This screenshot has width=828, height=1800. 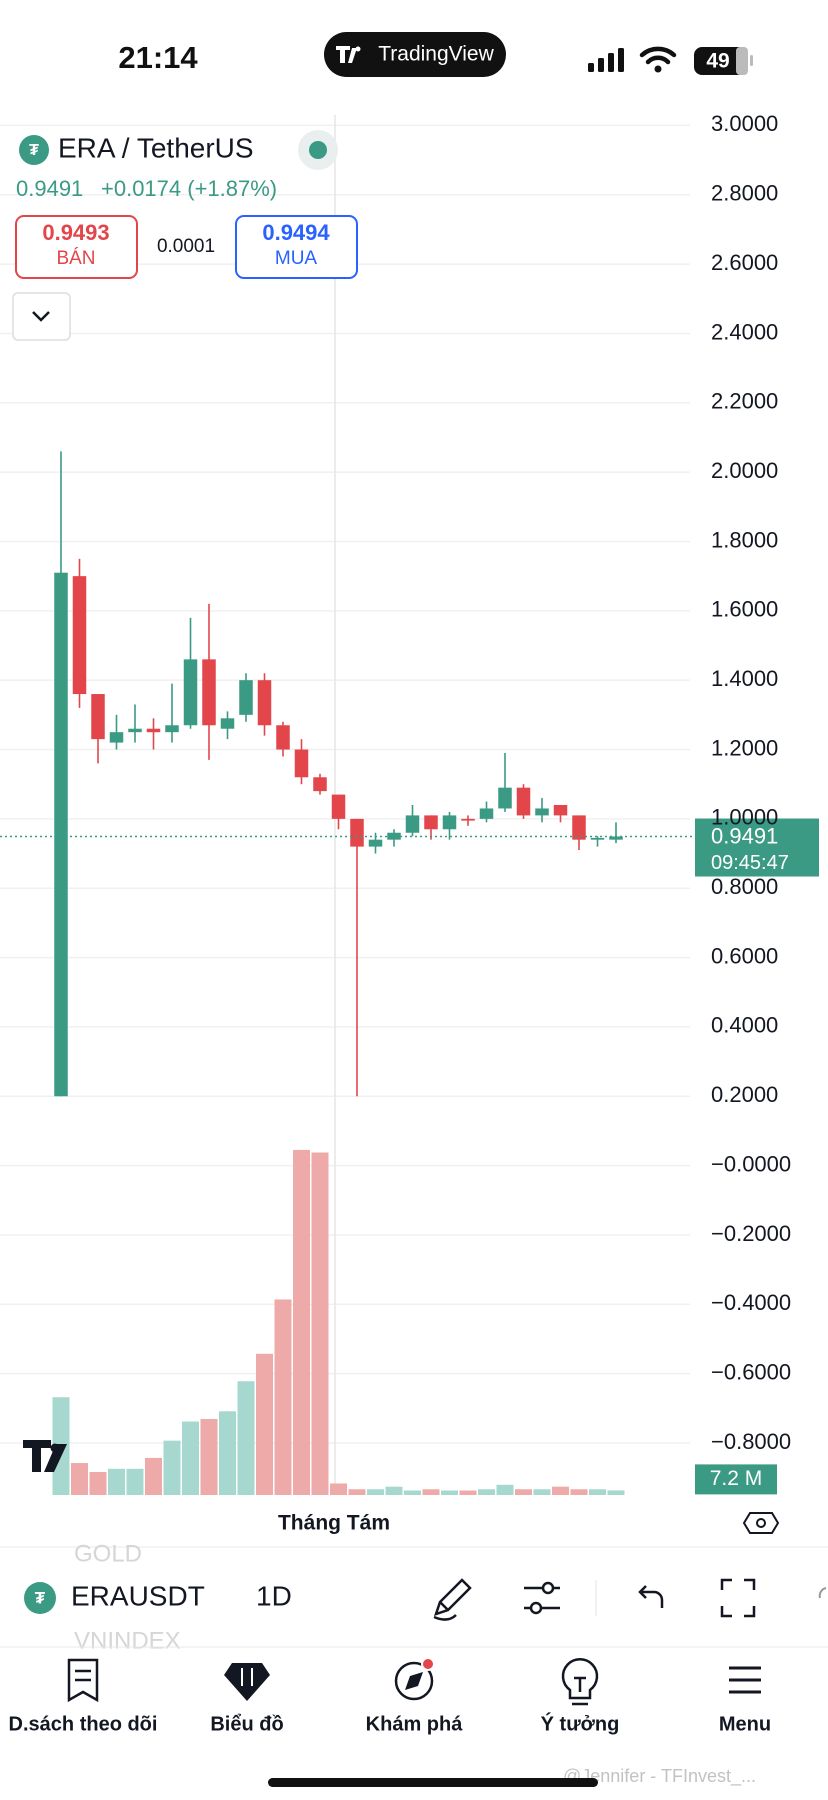 What do you see at coordinates (744, 262) in the screenshot?
I see `y-tick-label: 2.6000` at bounding box center [744, 262].